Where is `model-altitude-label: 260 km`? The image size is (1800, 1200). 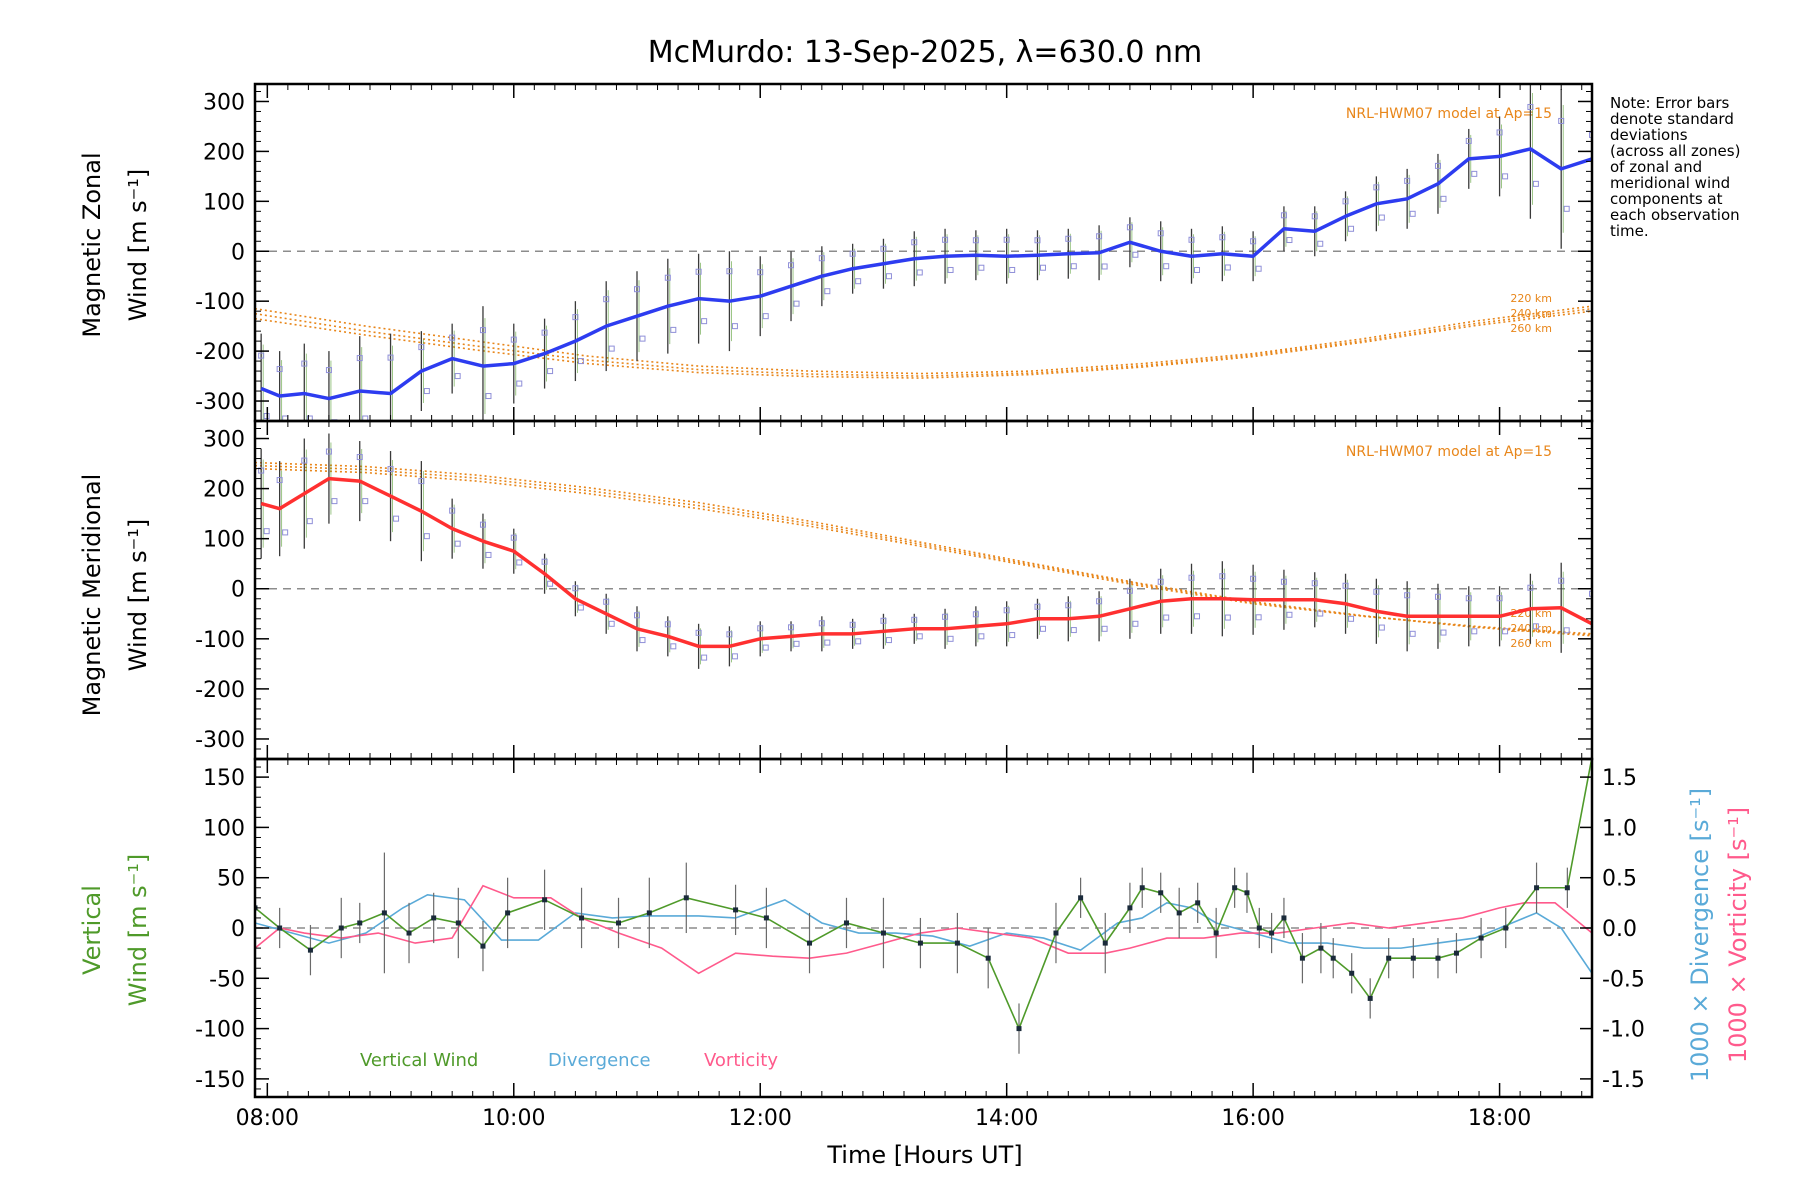
model-altitude-label: 260 km is located at coordinates (1531, 643).